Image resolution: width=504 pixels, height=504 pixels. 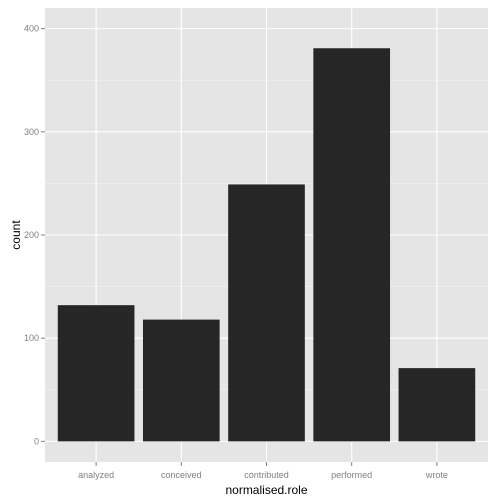 What do you see at coordinates (266, 475) in the screenshot?
I see `x-tick-label: contributed` at bounding box center [266, 475].